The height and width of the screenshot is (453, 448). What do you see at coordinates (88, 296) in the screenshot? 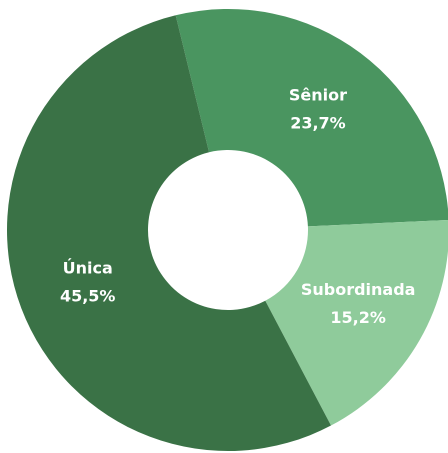
I see `value-label: 45,5%` at bounding box center [88, 296].